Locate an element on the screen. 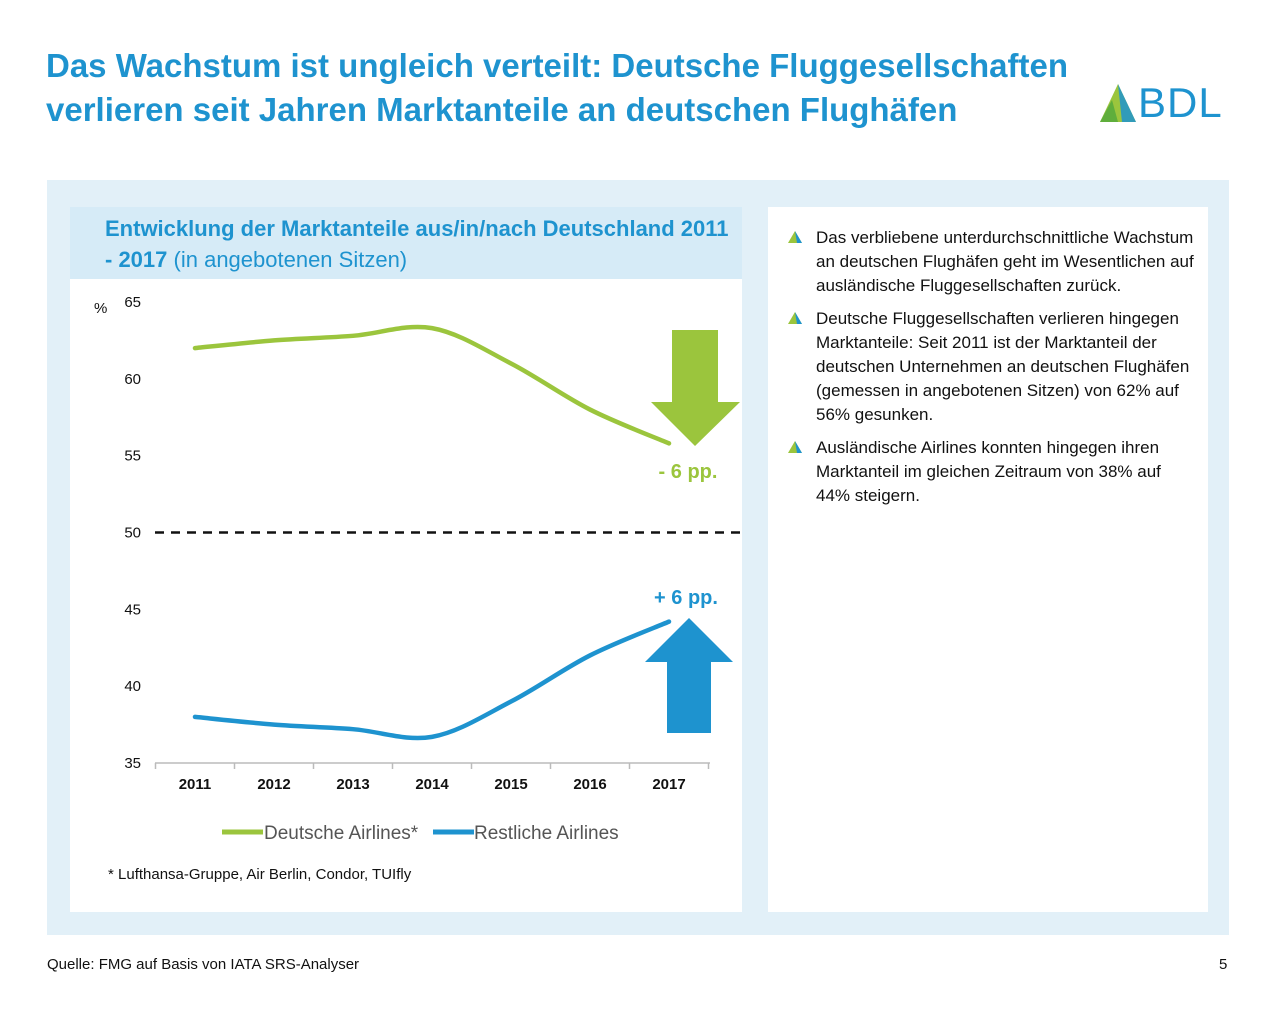 The width and height of the screenshot is (1280, 1029). x-tick-label: 2013 is located at coordinates (352, 784).